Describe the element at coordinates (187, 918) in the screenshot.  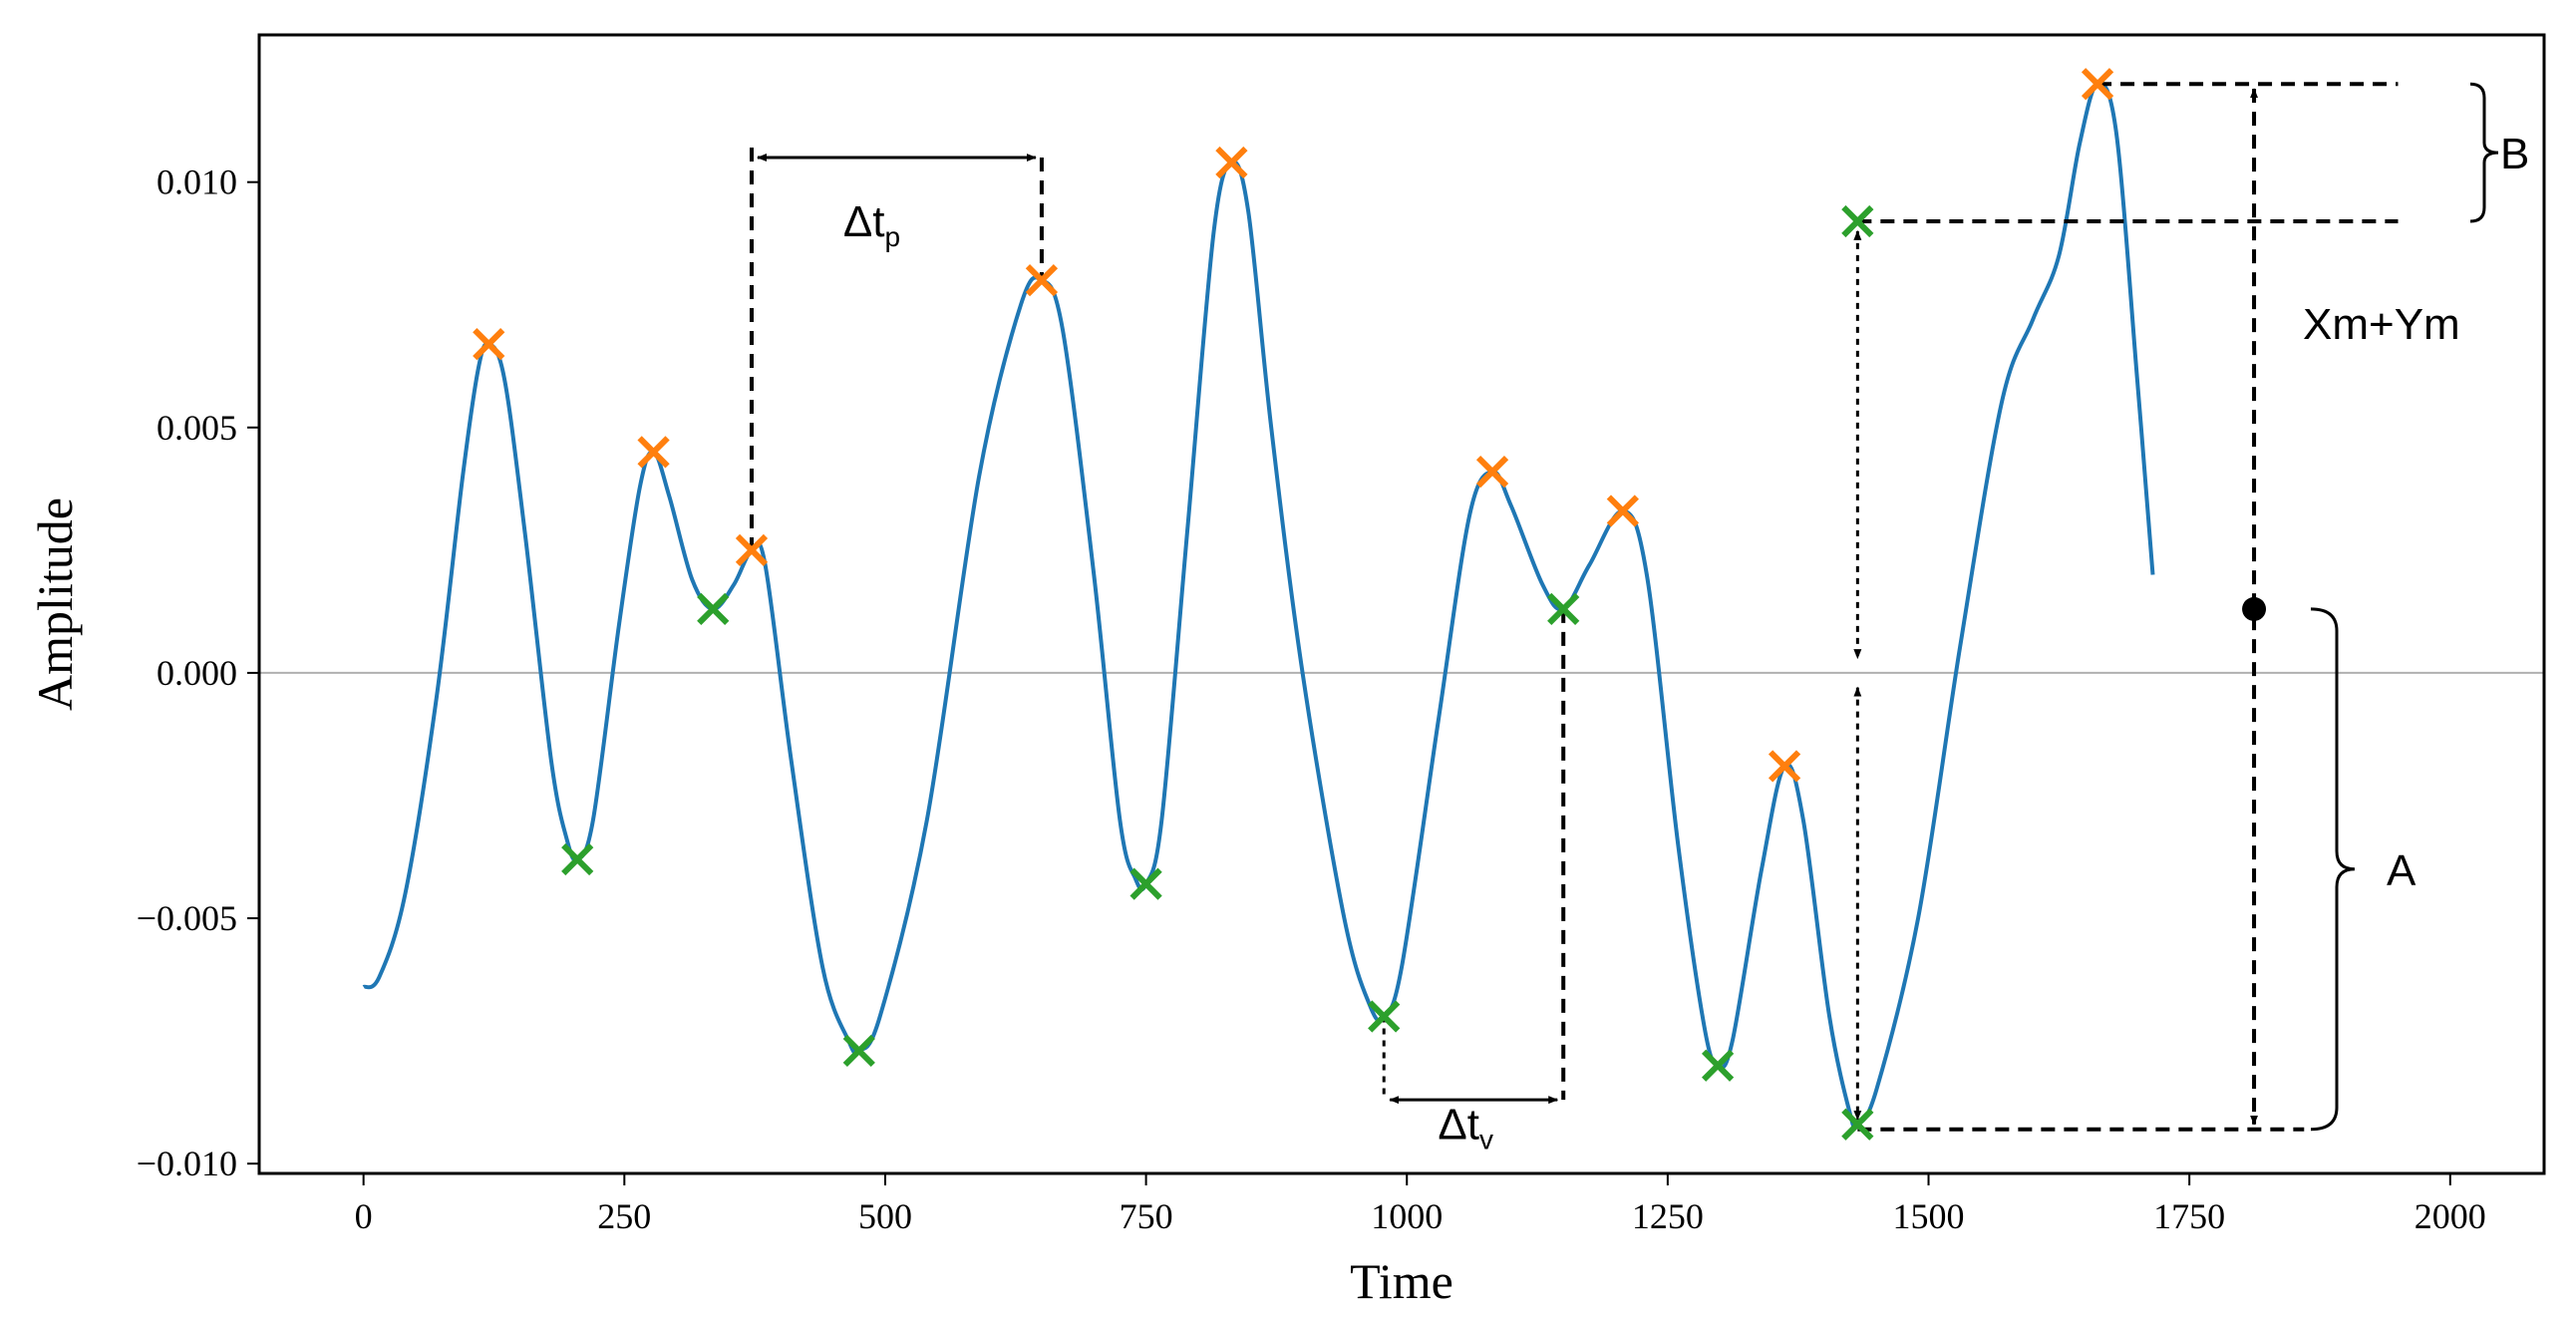
I see `y-tick-label: −0.005` at that location.